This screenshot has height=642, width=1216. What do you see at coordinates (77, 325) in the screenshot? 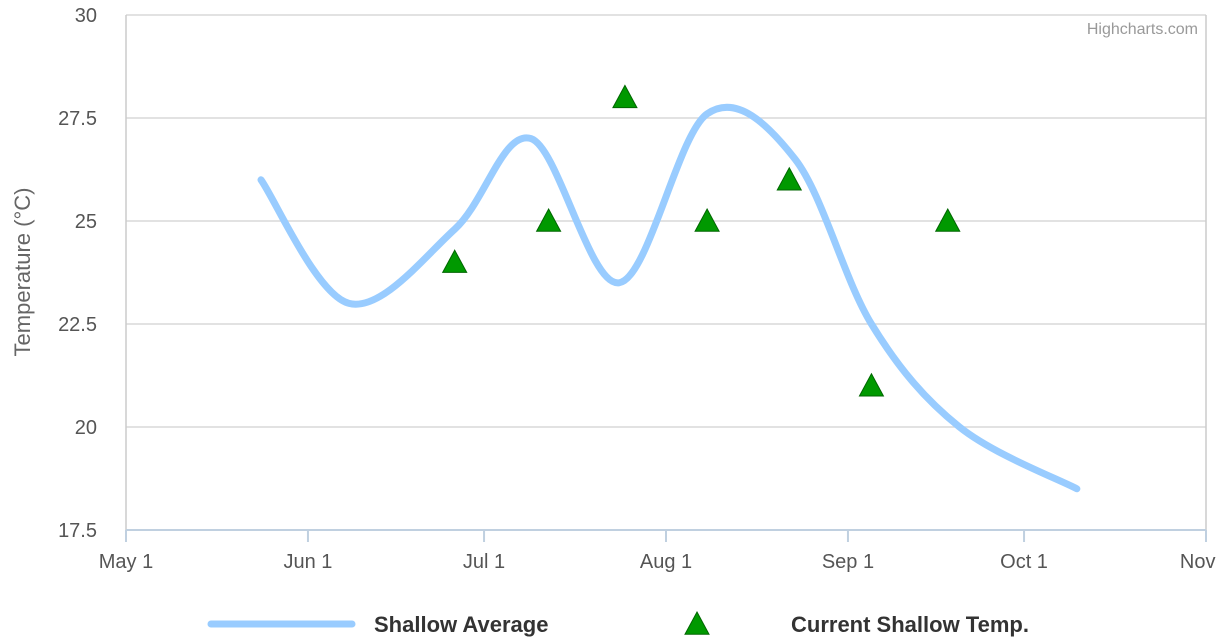
I see `y-tick-label: 22.5` at bounding box center [77, 325].